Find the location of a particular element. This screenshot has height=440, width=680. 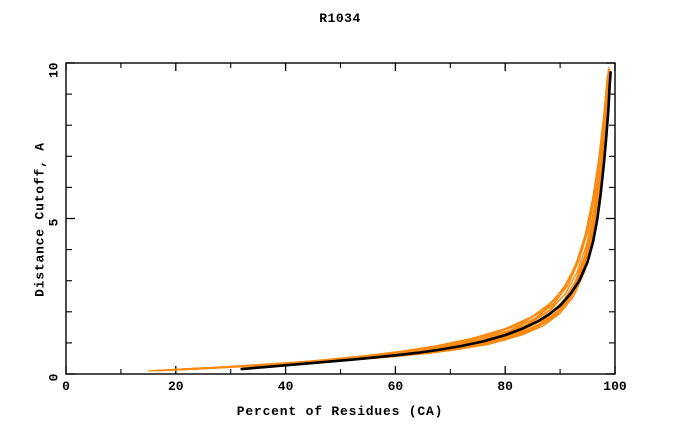

y-tick-label: 5 is located at coordinates (54, 222).